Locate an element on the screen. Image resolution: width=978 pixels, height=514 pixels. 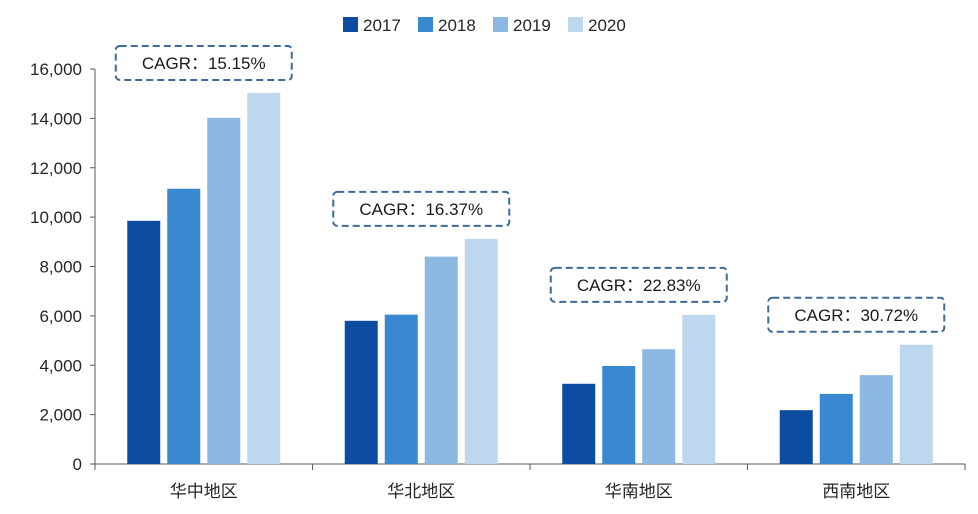
x-category-label: 华北地区 is located at coordinates (421, 492).